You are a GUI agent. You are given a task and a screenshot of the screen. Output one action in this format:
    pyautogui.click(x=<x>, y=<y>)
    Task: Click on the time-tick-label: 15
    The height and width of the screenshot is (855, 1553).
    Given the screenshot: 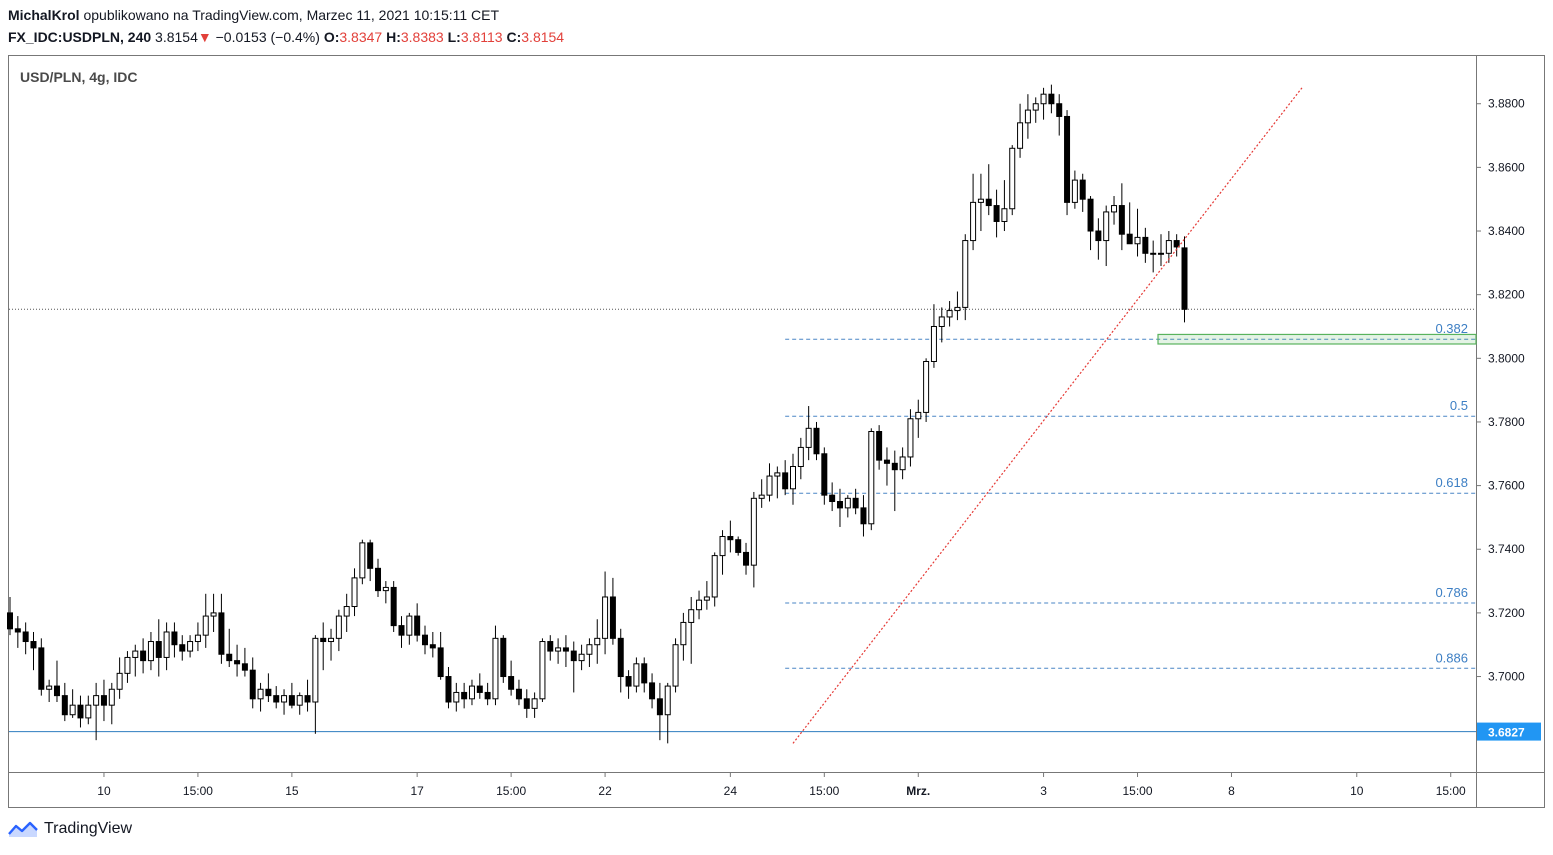 What is the action you would take?
    pyautogui.click(x=292, y=791)
    